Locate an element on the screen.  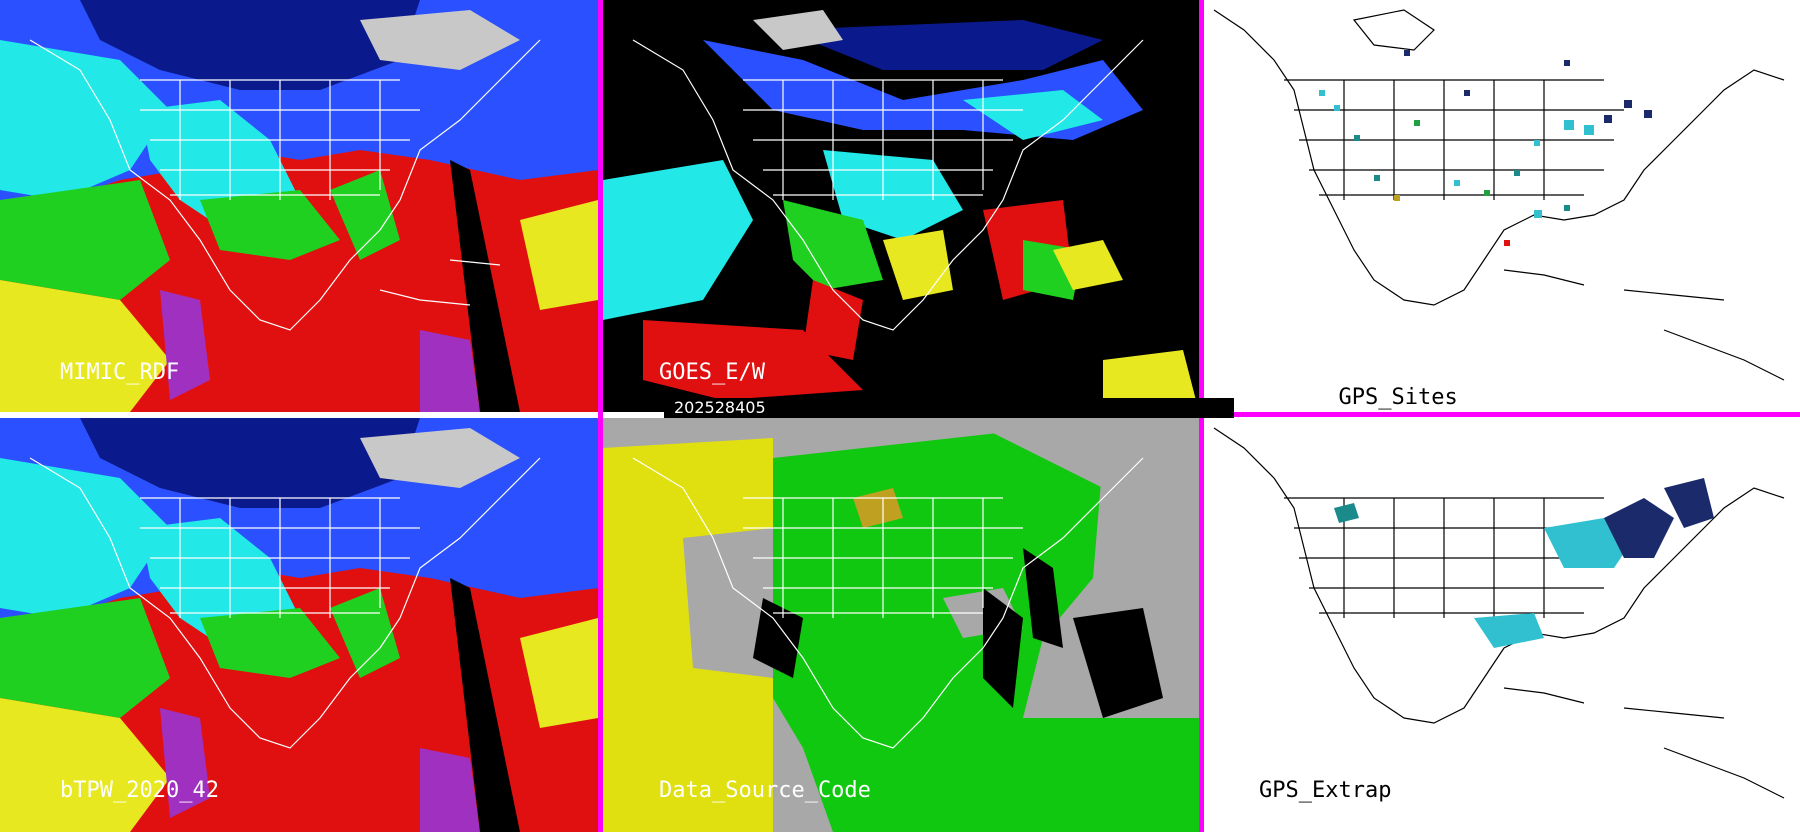
divider-vertical-left is located at coordinates (600, 416).